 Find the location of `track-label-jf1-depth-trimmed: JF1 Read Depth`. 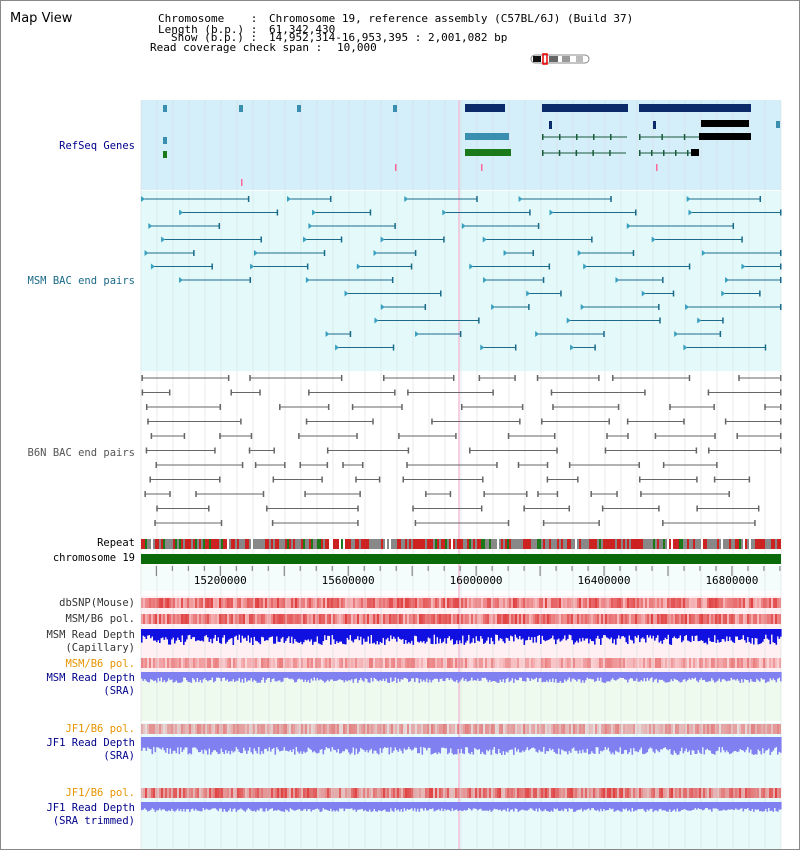

track-label-jf1-depth-trimmed: JF1 Read Depth is located at coordinates (90, 808).